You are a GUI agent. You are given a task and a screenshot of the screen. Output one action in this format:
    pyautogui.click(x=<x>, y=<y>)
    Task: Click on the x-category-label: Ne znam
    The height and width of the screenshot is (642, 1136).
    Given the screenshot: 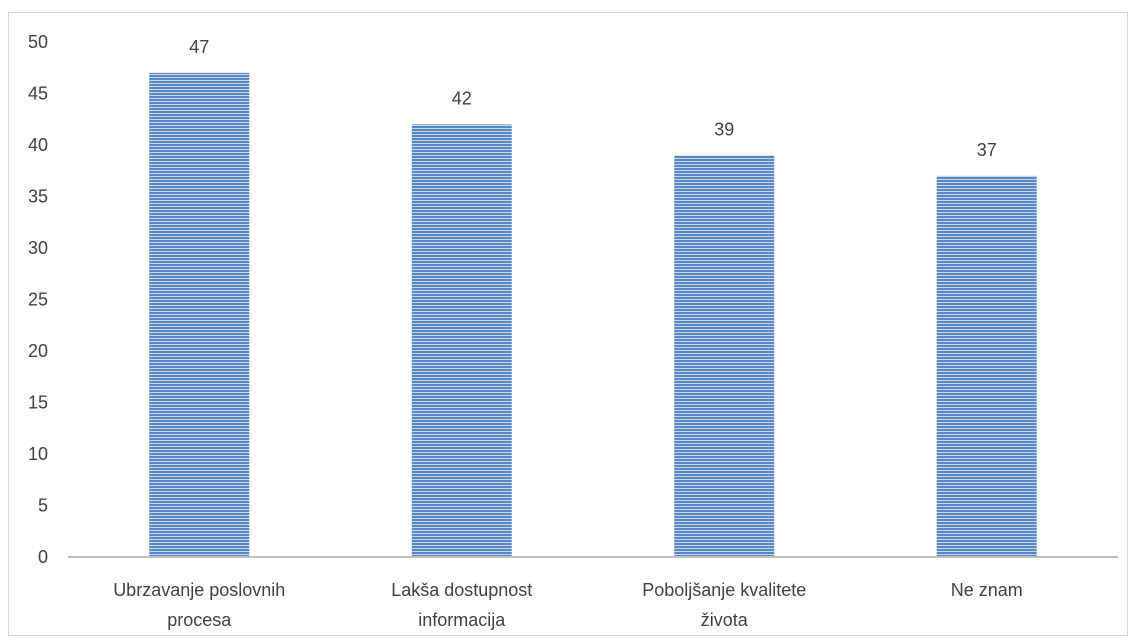 What is the action you would take?
    pyautogui.click(x=987, y=590)
    